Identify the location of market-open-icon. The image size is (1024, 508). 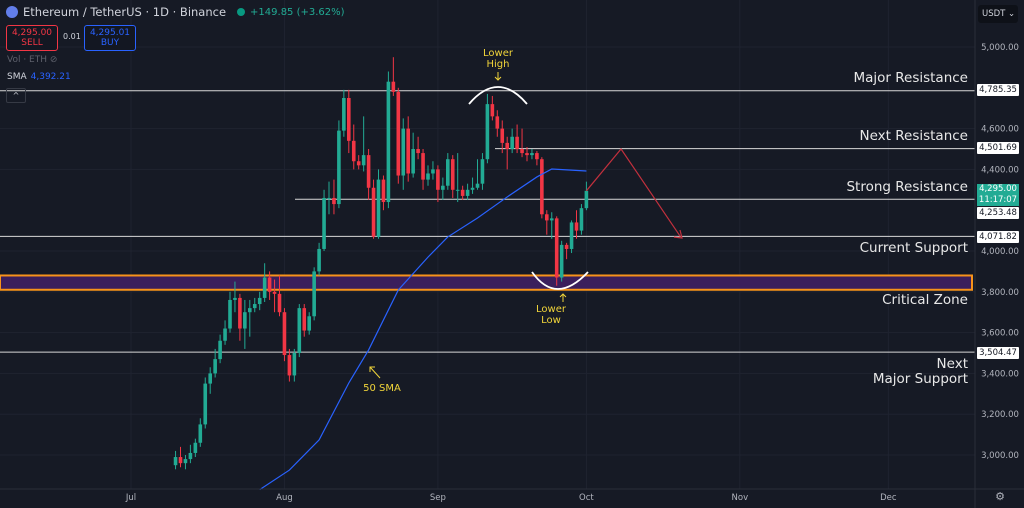
(241, 12).